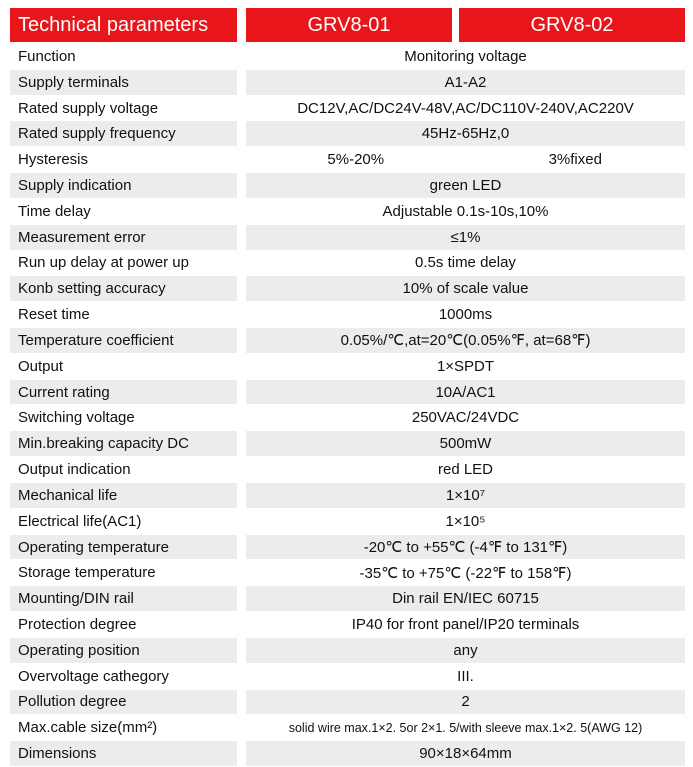  Describe the element at coordinates (123, 495) in the screenshot. I see `row-label: Mechanical life` at that location.